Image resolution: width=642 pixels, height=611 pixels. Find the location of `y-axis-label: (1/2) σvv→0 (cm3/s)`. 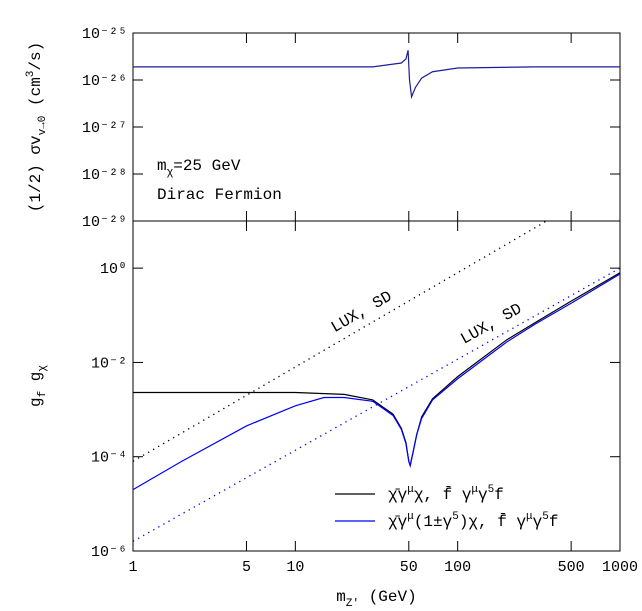

y-axis-label: (1/2) σvv→0 (cm3/s) is located at coordinates (37, 127).